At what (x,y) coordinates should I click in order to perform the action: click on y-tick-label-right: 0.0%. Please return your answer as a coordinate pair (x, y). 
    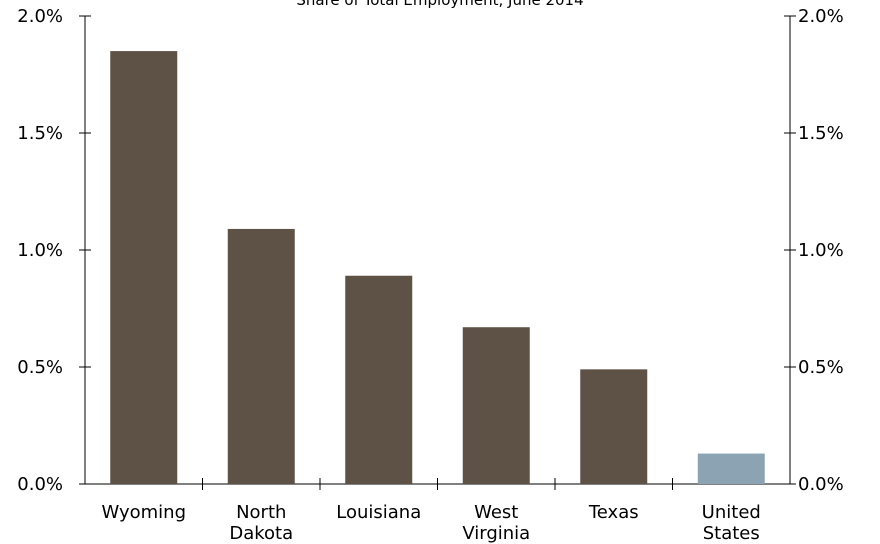
    Looking at the image, I should click on (821, 484).